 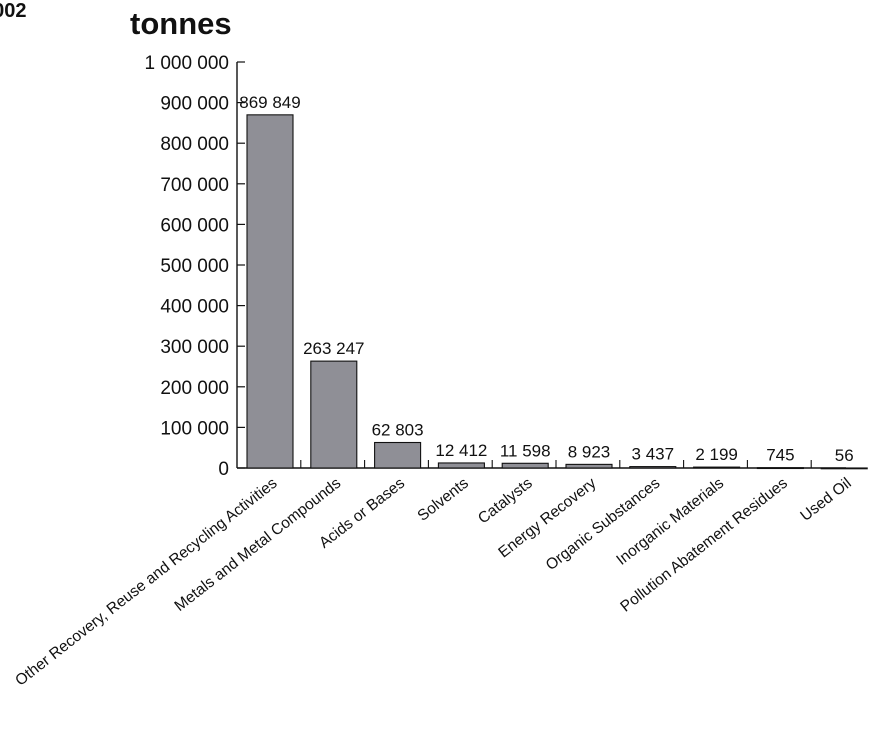 I want to click on bar-value-label: 3 437, so click(x=653, y=454).